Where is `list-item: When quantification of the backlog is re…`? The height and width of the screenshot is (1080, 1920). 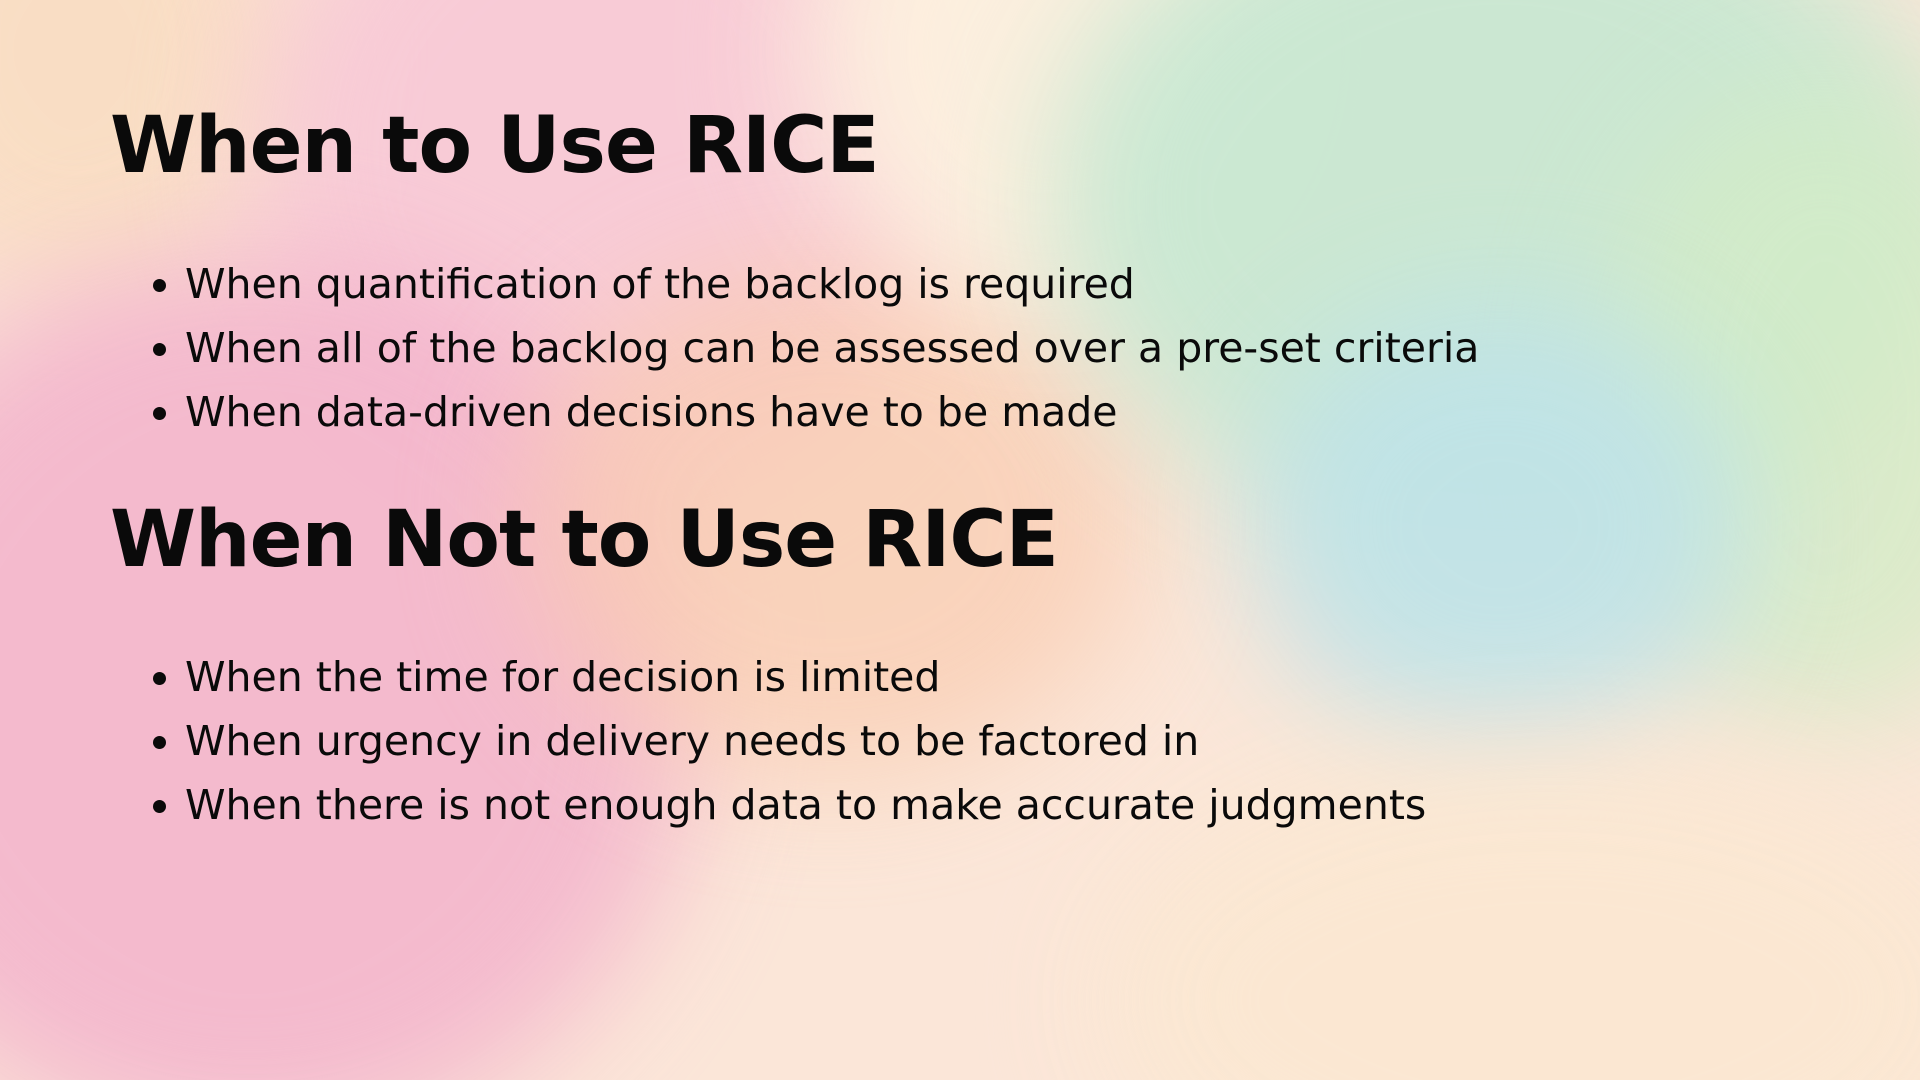 list-item: When quantification of the backlog is re… is located at coordinates (997, 284).